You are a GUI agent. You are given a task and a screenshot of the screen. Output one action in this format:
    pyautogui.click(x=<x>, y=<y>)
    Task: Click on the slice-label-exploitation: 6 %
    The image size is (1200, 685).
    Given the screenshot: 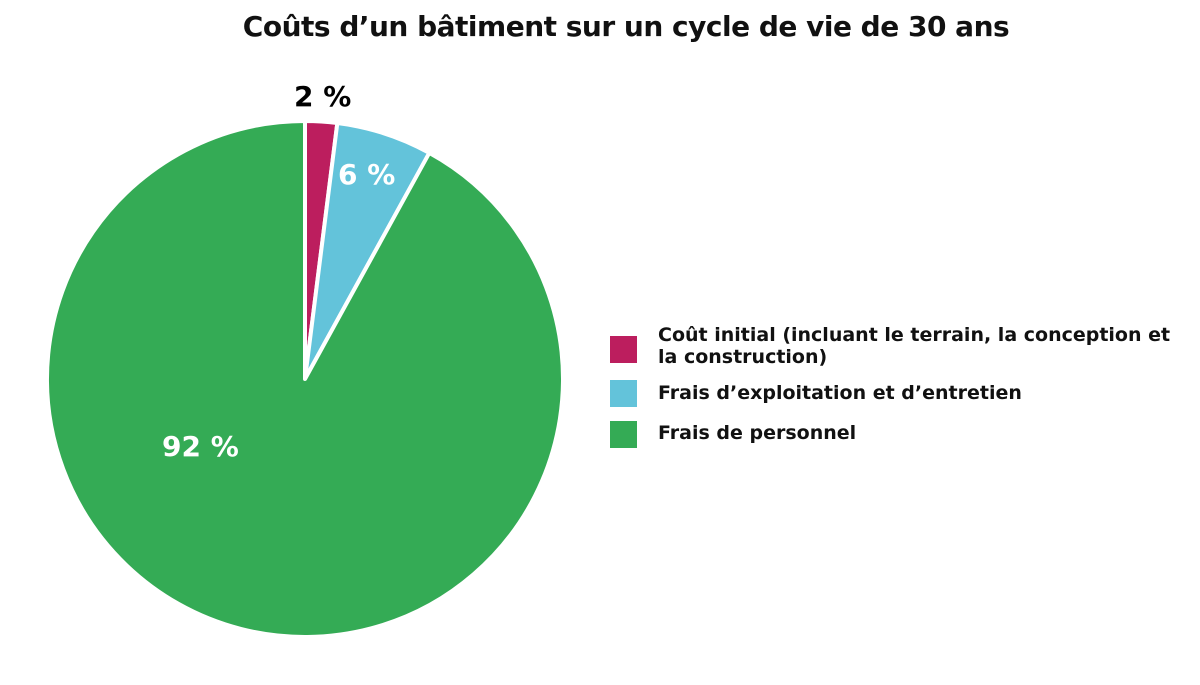 What is the action you would take?
    pyautogui.click(x=367, y=174)
    